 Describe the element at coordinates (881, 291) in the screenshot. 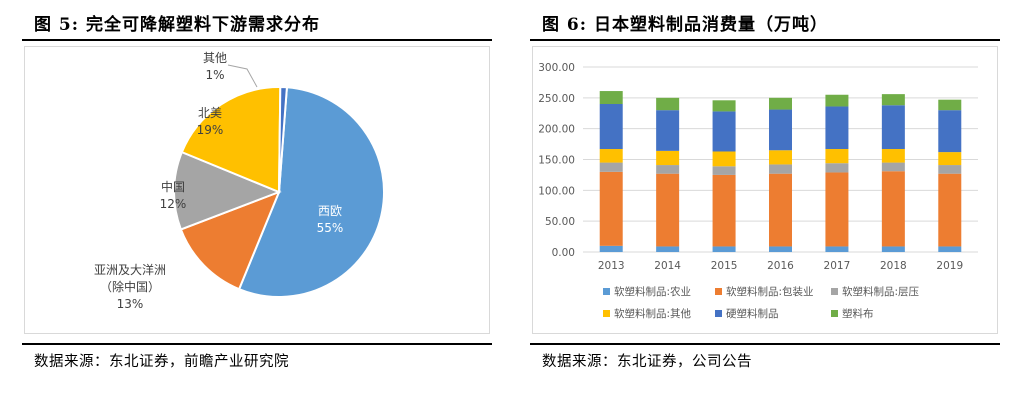

I see `legend-label: 软塑料制品:层压` at that location.